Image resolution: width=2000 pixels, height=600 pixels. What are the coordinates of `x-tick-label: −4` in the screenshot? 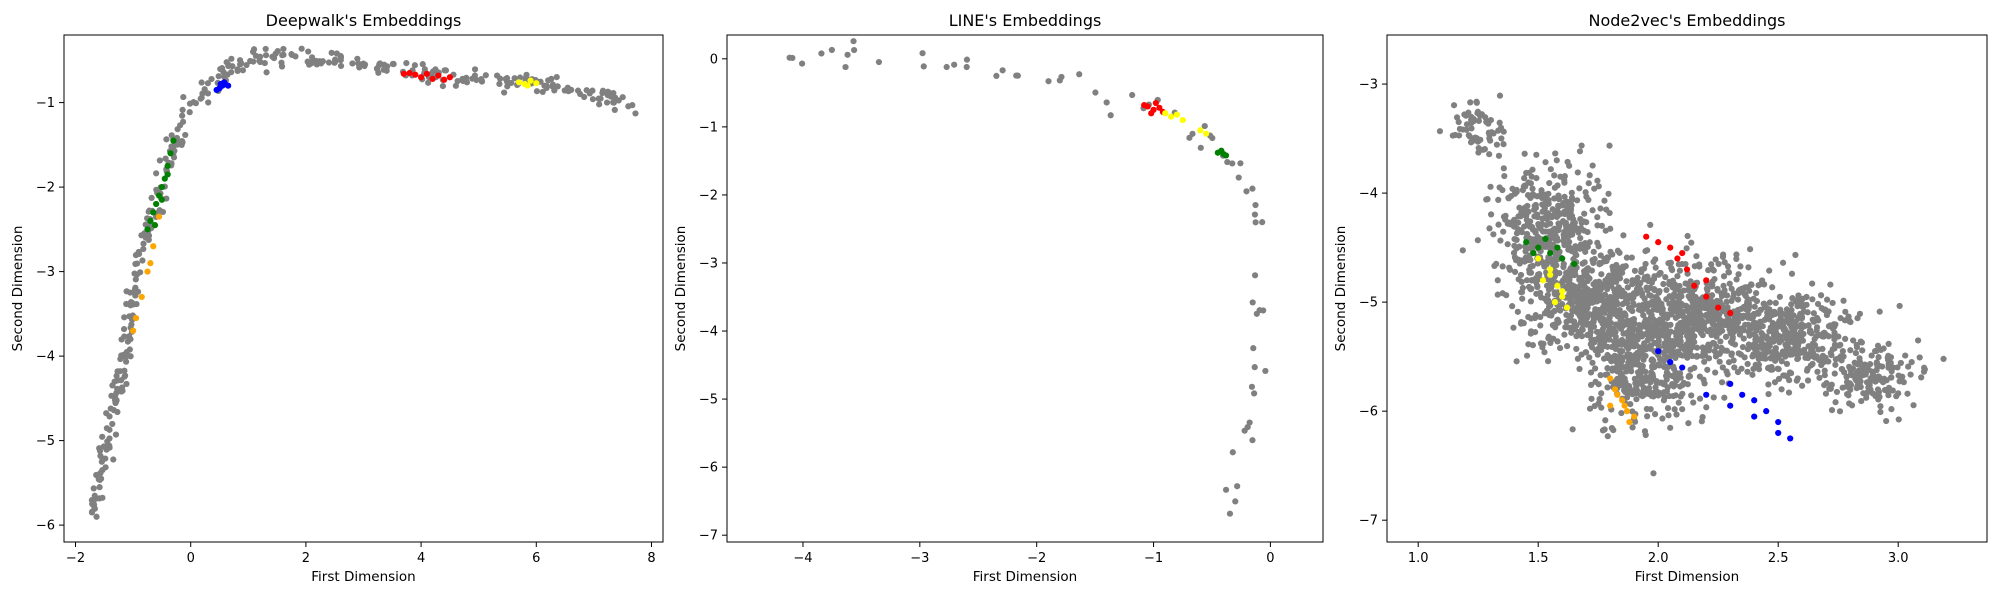 It's located at (802, 558).